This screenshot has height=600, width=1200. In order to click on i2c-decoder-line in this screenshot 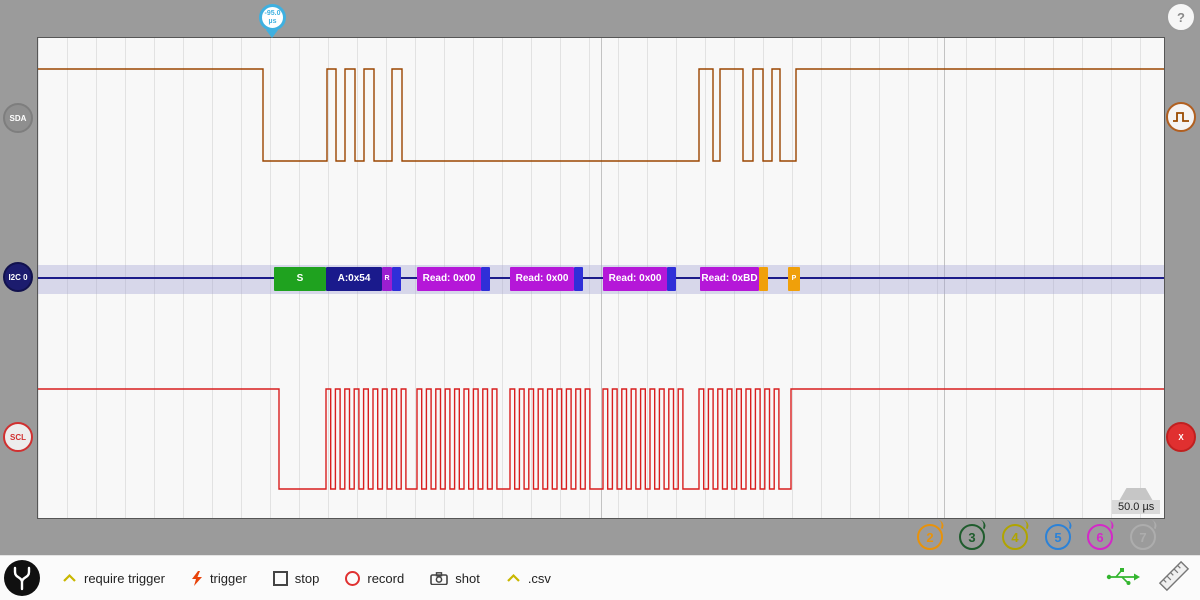, I will do `click(601, 278)`.